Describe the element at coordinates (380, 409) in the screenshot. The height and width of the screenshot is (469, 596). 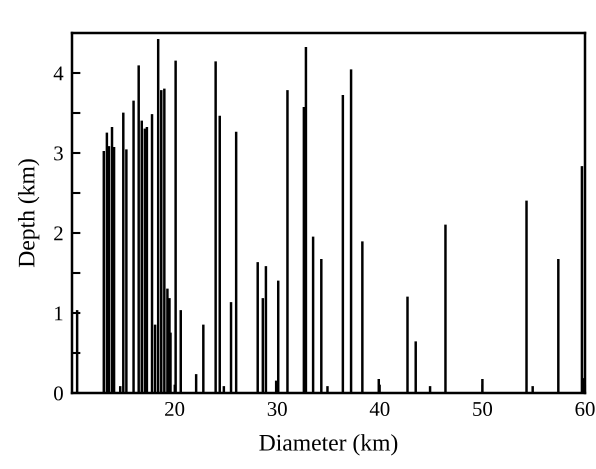
I see `x-tick-label: 40` at that location.